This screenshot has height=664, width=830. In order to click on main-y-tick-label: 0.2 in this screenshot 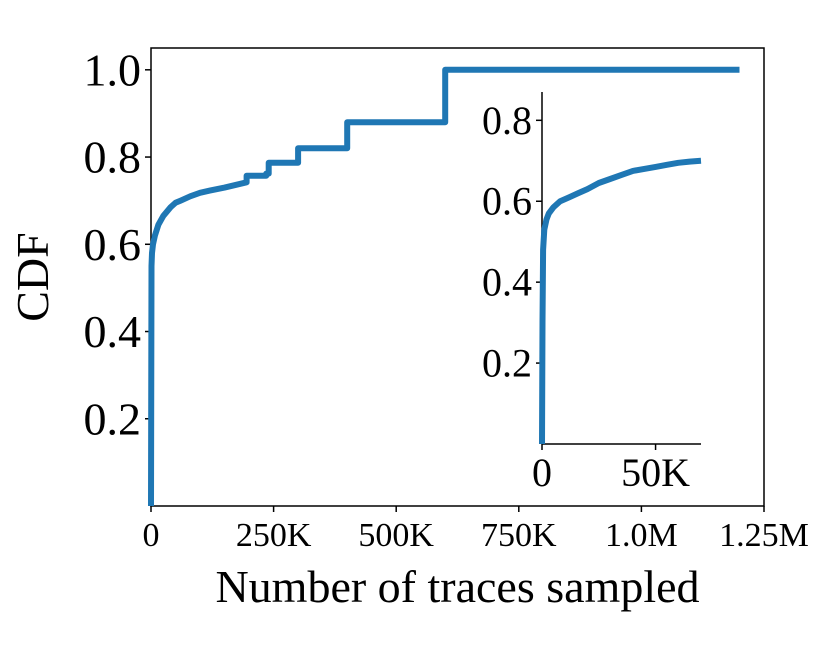, I will do `click(113, 418)`.